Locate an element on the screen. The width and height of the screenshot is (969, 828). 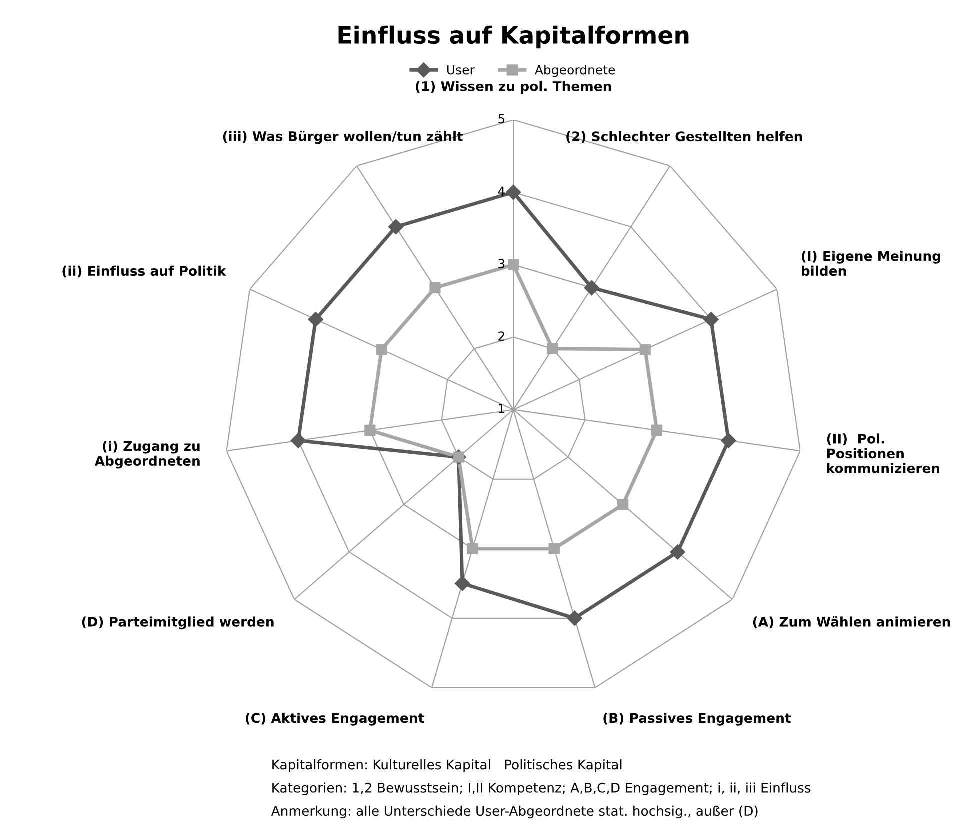
legend-label: Abgeordnete is located at coordinates (575, 71).